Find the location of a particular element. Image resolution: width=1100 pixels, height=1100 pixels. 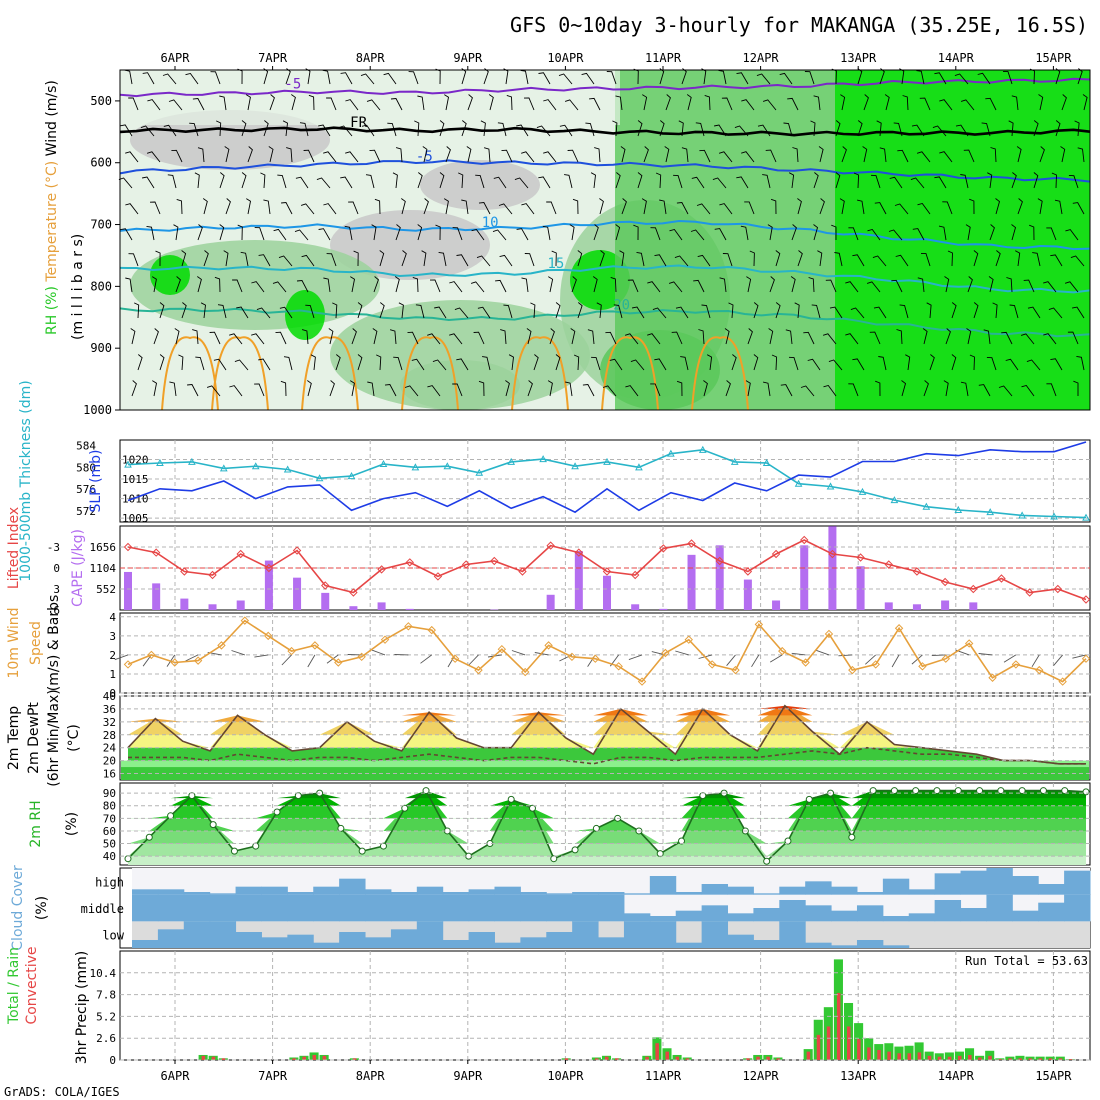

bottom-date-label-4: 10APR is located at coordinates (565, 1076).